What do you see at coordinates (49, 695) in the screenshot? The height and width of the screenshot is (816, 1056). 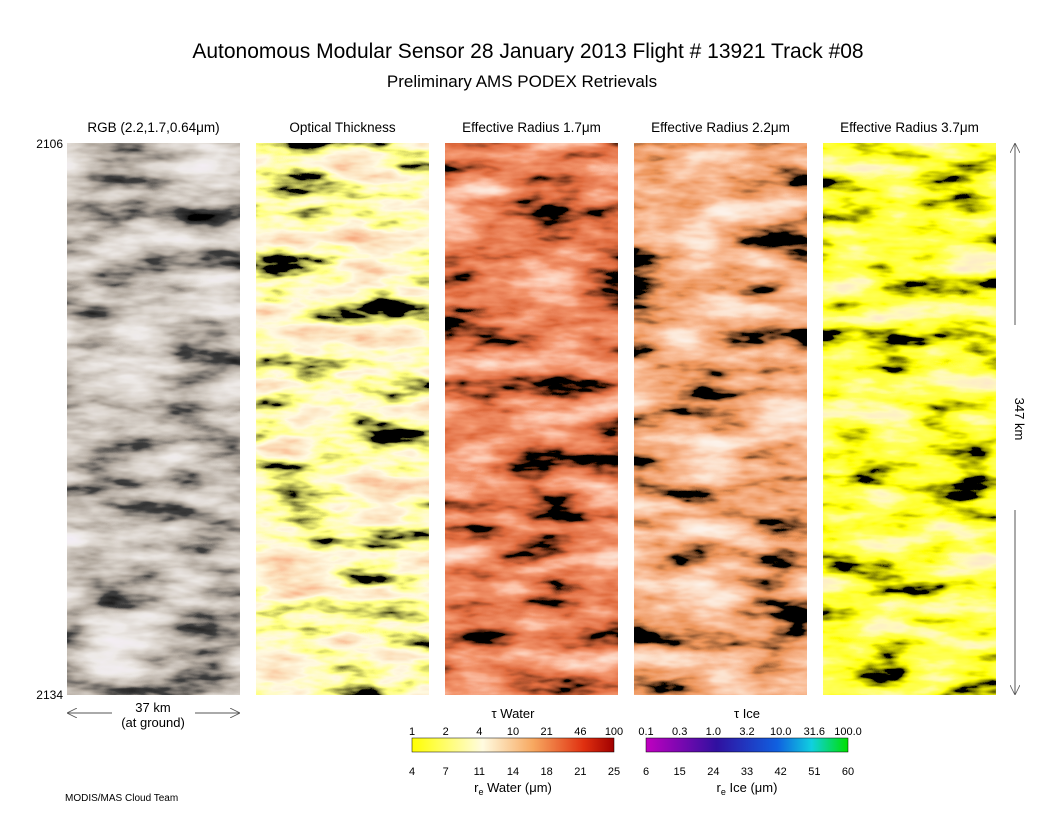 I see `scan-line-bottom: 2134` at bounding box center [49, 695].